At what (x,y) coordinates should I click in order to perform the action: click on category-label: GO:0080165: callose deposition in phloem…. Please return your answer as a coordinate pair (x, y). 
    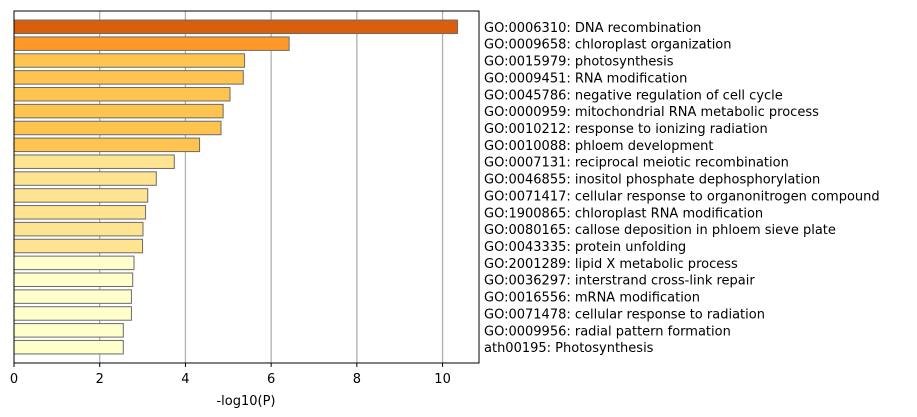
    Looking at the image, I should click on (660, 230).